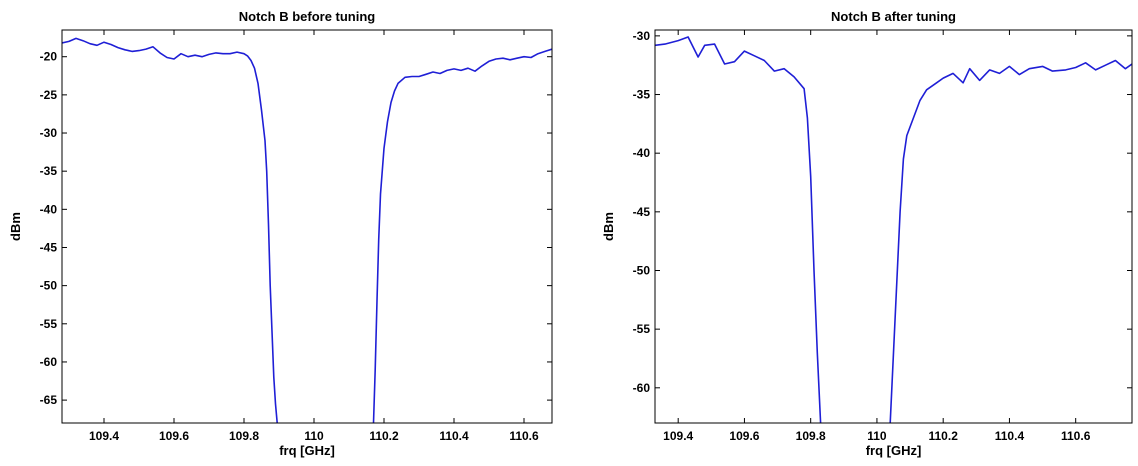 The image size is (1138, 466). Describe the element at coordinates (49, 400) in the screenshot. I see `y-tick-label: -65` at that location.